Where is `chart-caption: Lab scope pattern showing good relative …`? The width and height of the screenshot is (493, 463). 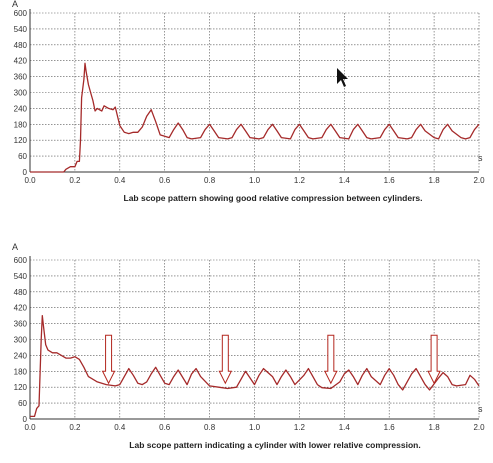
chart-caption: Lab scope pattern showing good relative … is located at coordinates (273, 198).